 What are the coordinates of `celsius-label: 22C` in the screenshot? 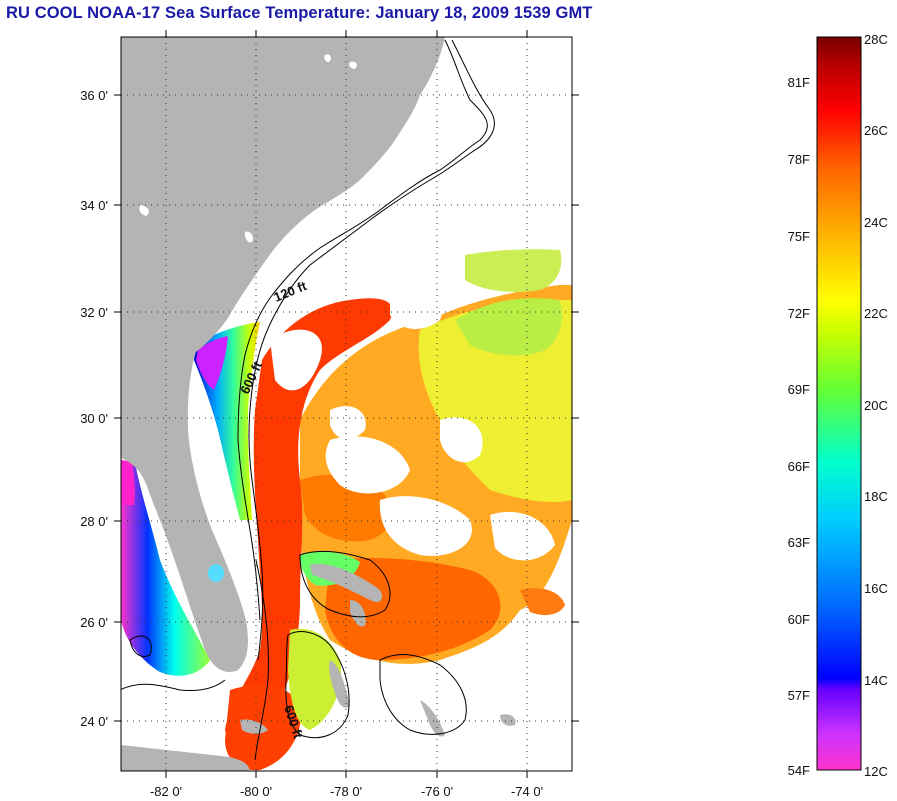 It's located at (876, 313).